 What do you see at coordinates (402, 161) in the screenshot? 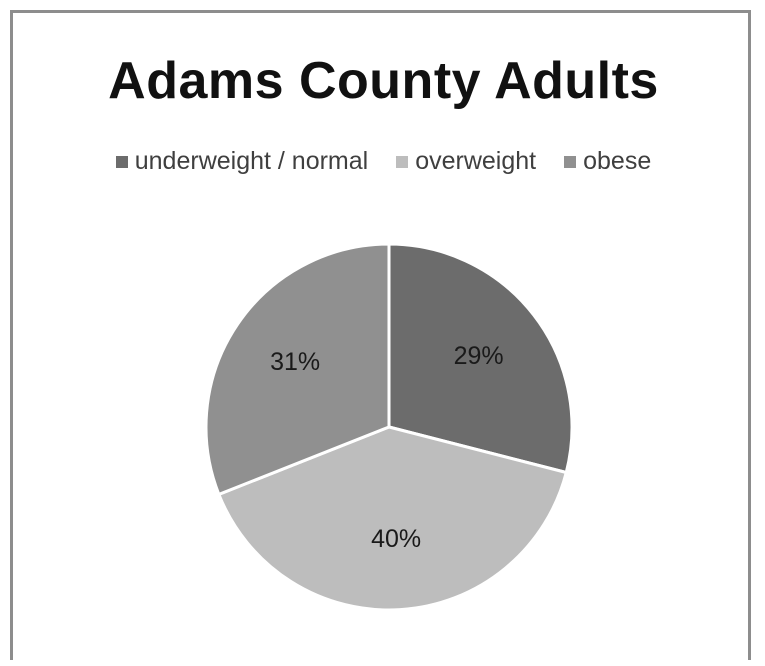
I see `legend-swatch-overweight` at bounding box center [402, 161].